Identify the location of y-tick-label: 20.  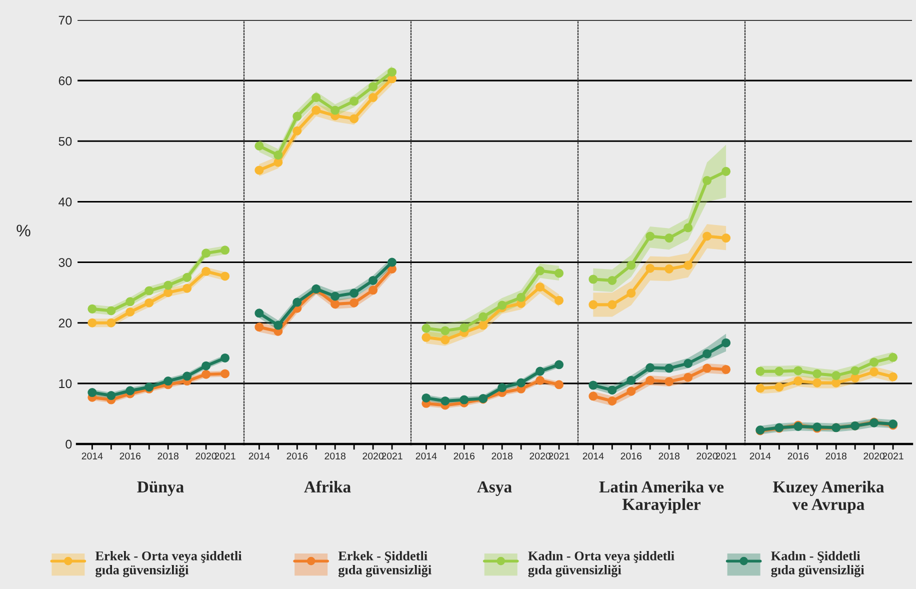
(65, 323).